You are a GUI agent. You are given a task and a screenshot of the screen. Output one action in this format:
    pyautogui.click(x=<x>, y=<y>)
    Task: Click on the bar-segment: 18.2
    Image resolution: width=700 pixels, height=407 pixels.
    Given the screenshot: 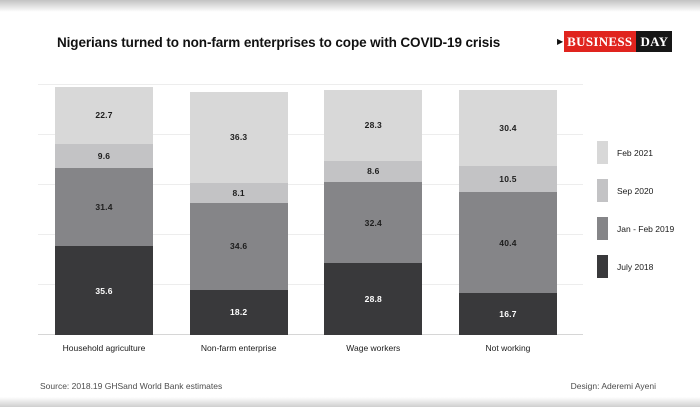 What is the action you would take?
    pyautogui.click(x=238, y=312)
    